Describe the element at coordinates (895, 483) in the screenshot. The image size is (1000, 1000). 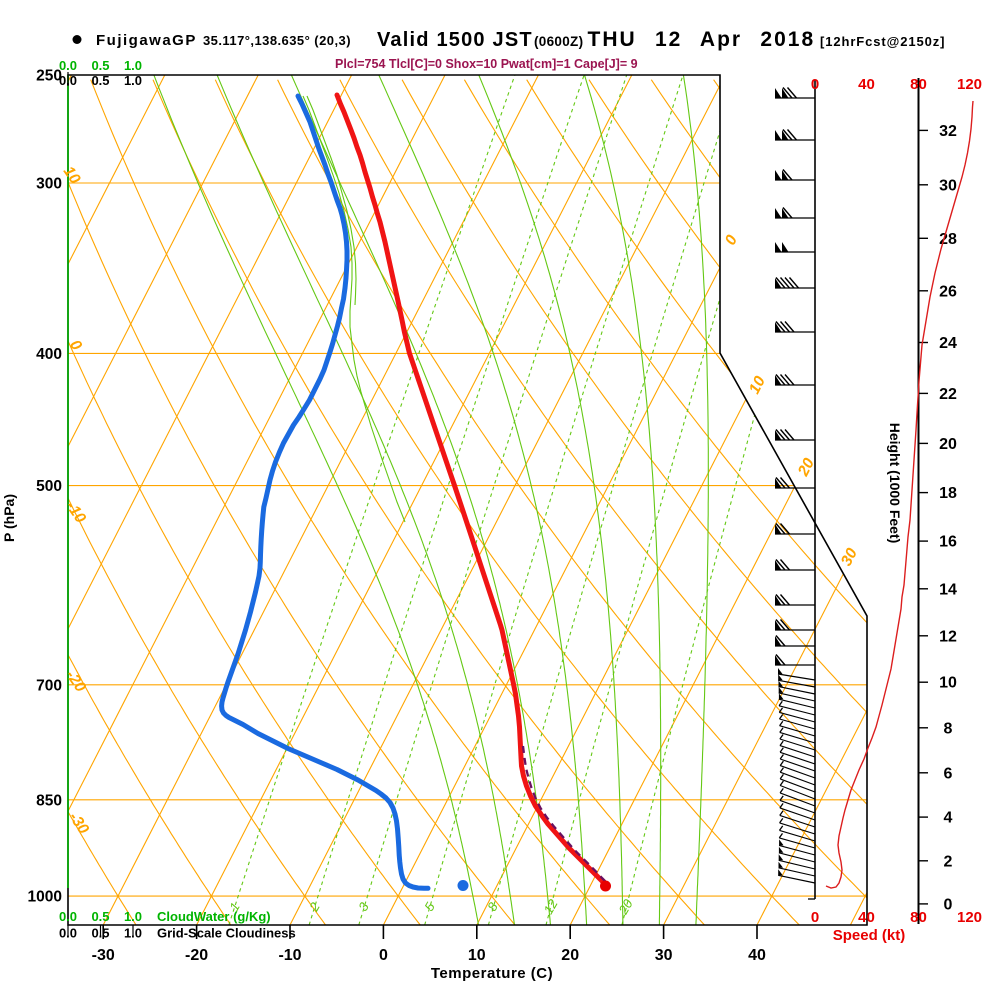
I see `svg-text: Height (1000 Feet)` at that location.